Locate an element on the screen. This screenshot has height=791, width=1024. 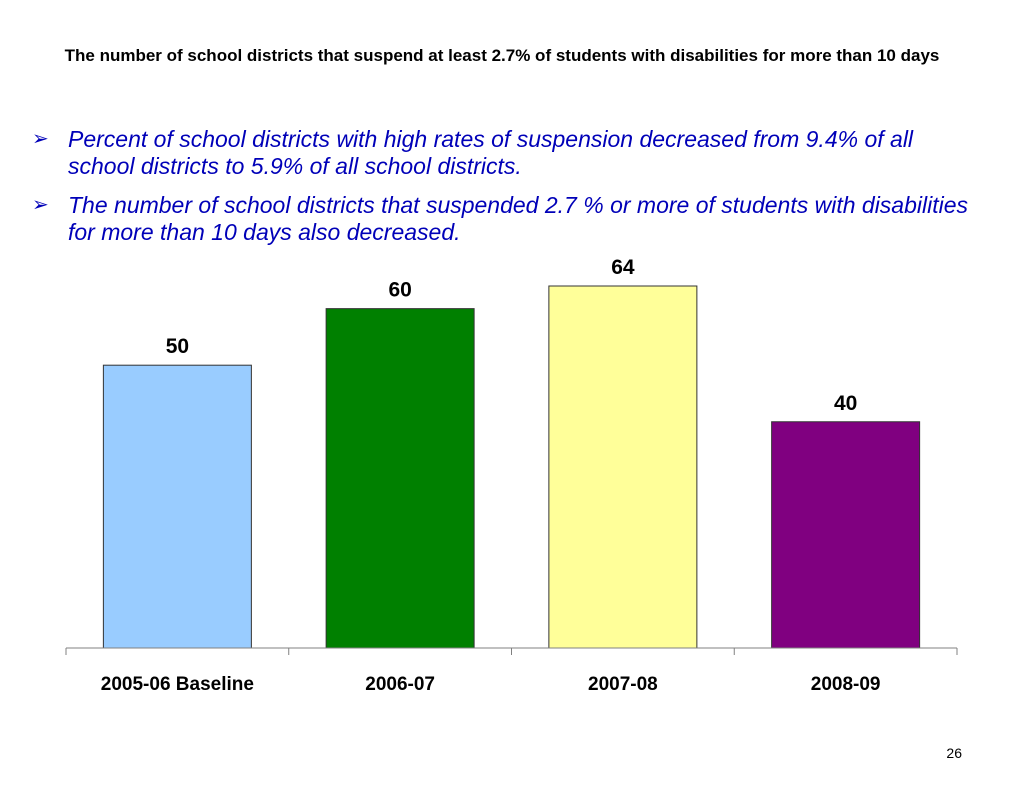
category-label-0: 2005-06 Baseline is located at coordinates (177, 684).